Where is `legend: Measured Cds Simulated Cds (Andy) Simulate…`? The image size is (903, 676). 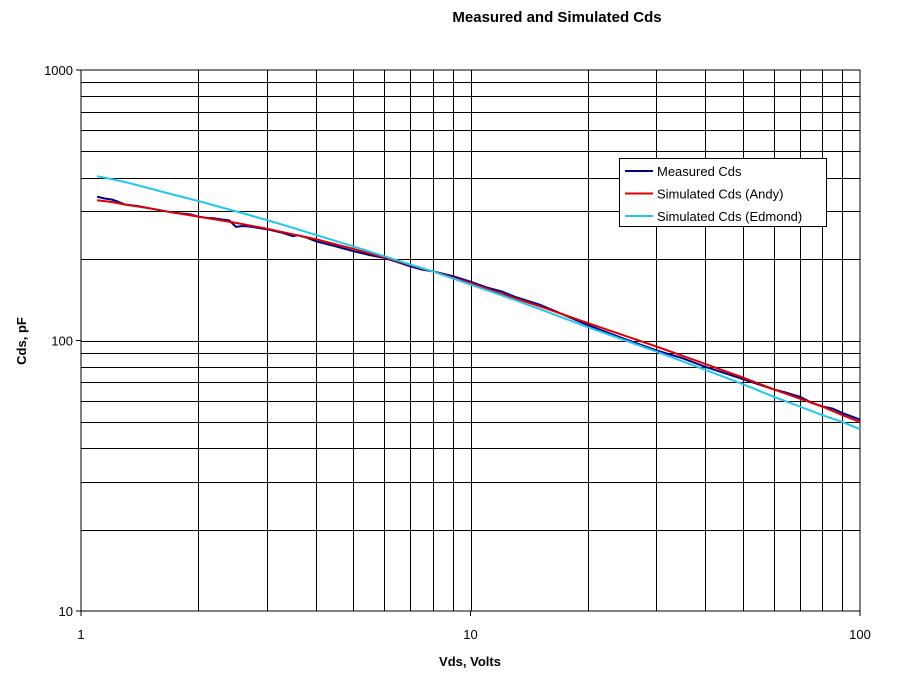
legend: Measured Cds Simulated Cds (Andy) Simulate… is located at coordinates (723, 192).